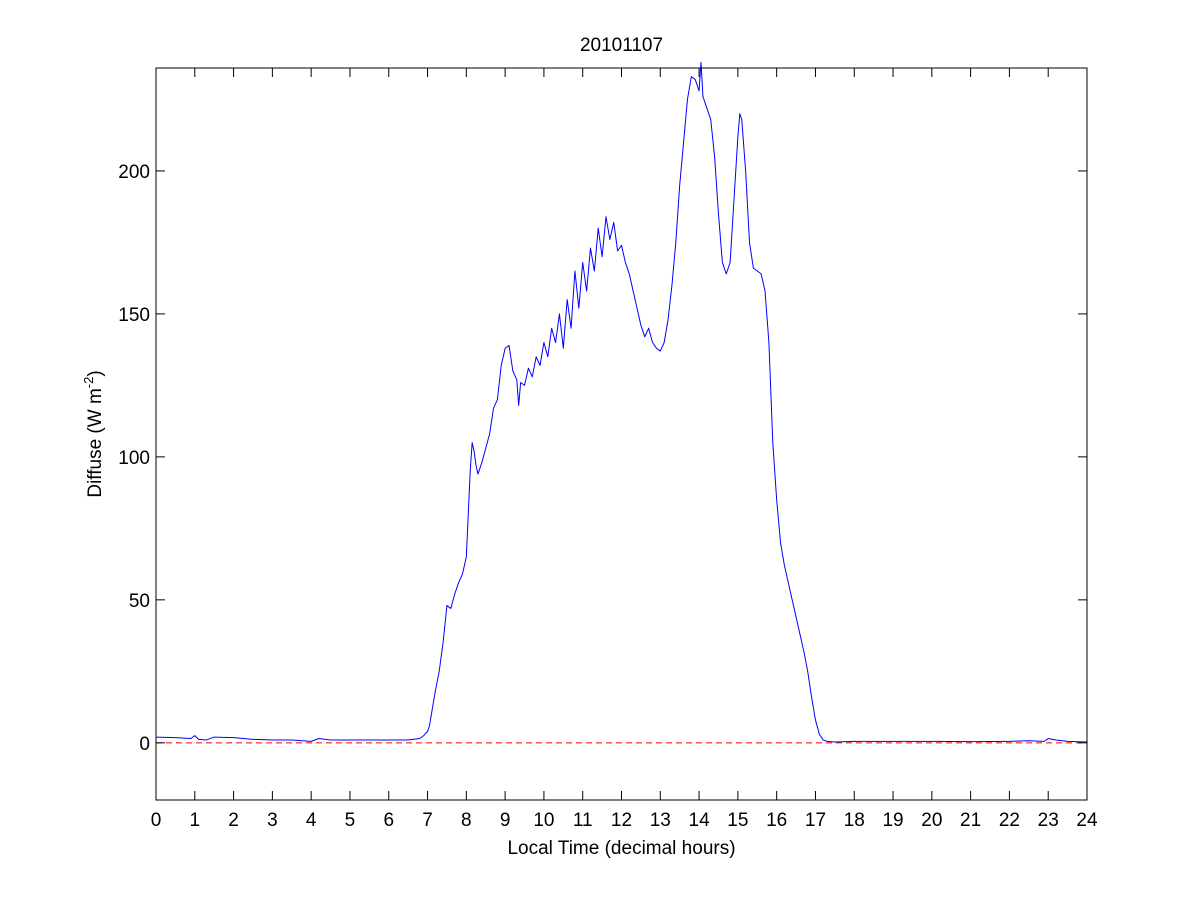 The height and width of the screenshot is (900, 1201). I want to click on x-tick-label: 23, so click(1048, 820).